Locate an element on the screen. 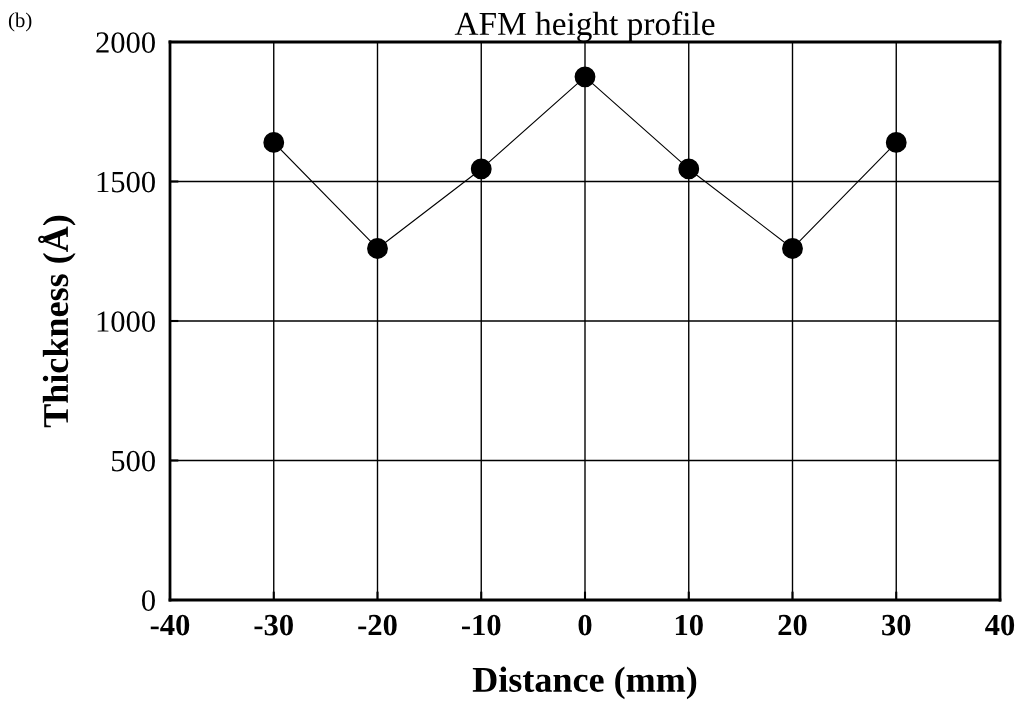 The image size is (1030, 723). y-axis-title: Thickness (Å) is located at coordinates (57, 321).